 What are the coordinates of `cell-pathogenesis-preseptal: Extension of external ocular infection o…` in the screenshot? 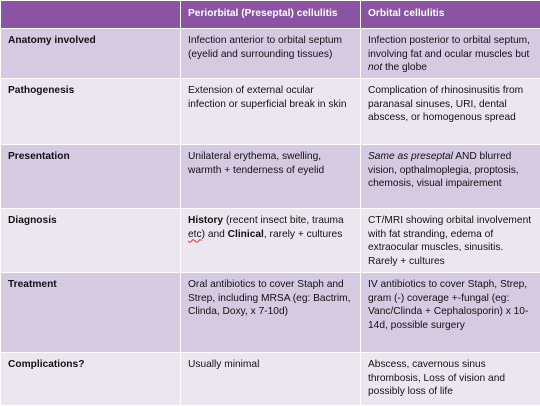 It's located at (271, 112).